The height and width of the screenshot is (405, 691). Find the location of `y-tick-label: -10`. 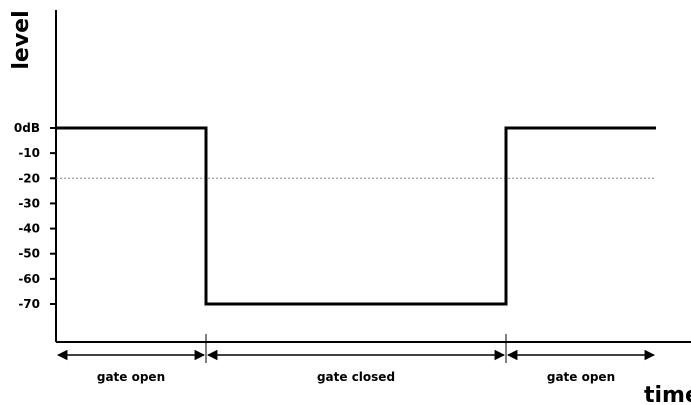

y-tick-label: -10 is located at coordinates (29, 153).